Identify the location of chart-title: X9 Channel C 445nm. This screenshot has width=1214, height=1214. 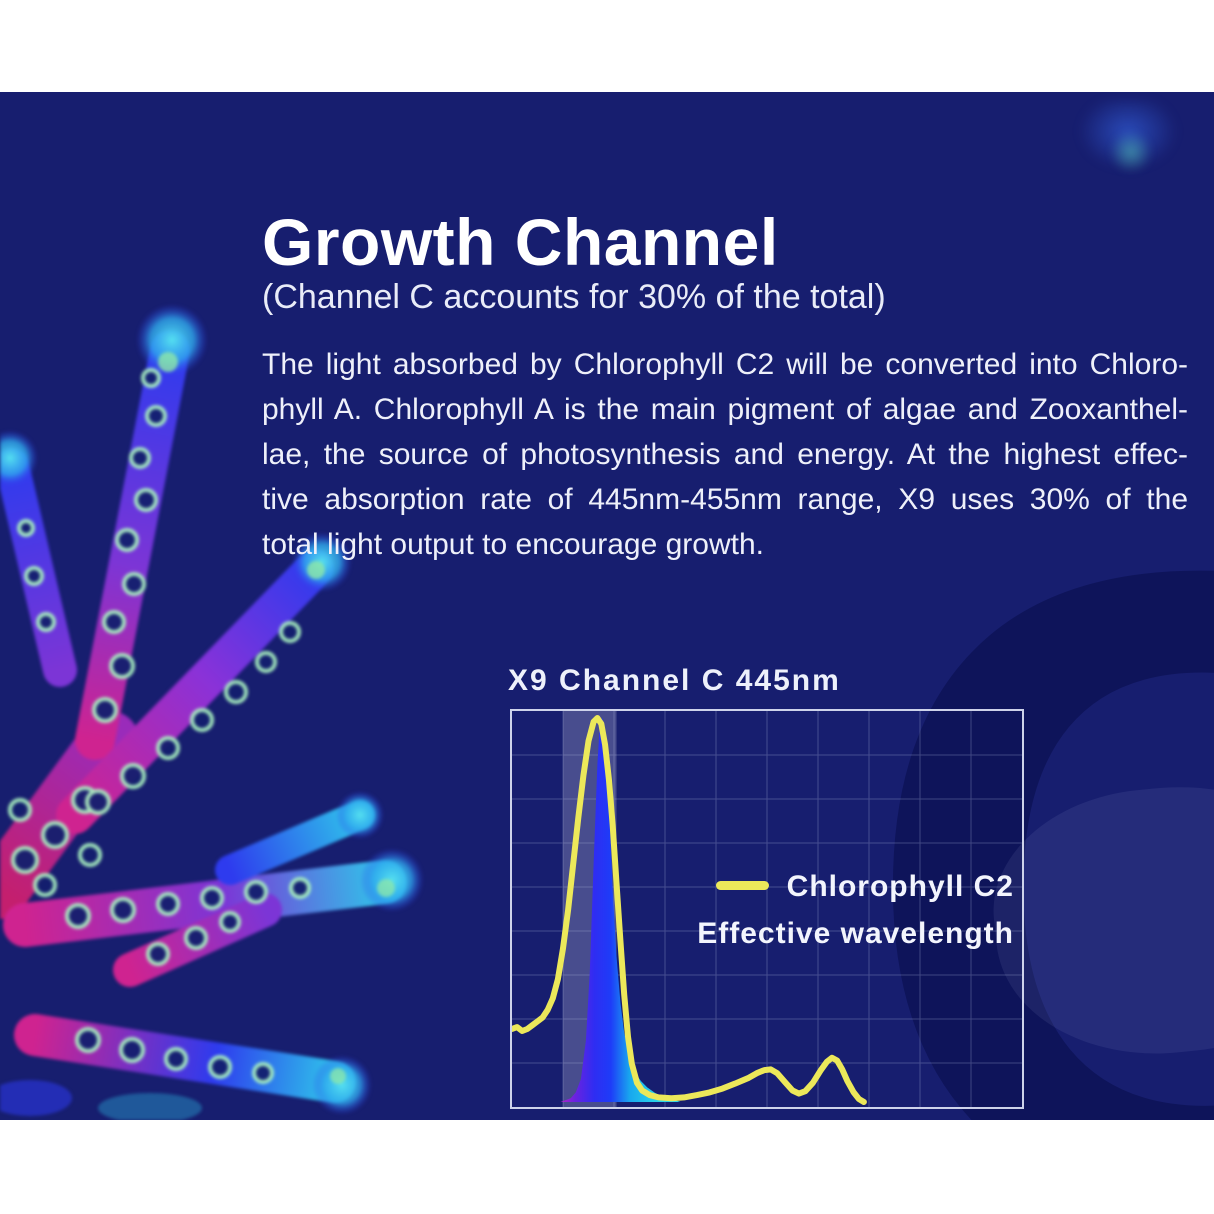
(674, 680).